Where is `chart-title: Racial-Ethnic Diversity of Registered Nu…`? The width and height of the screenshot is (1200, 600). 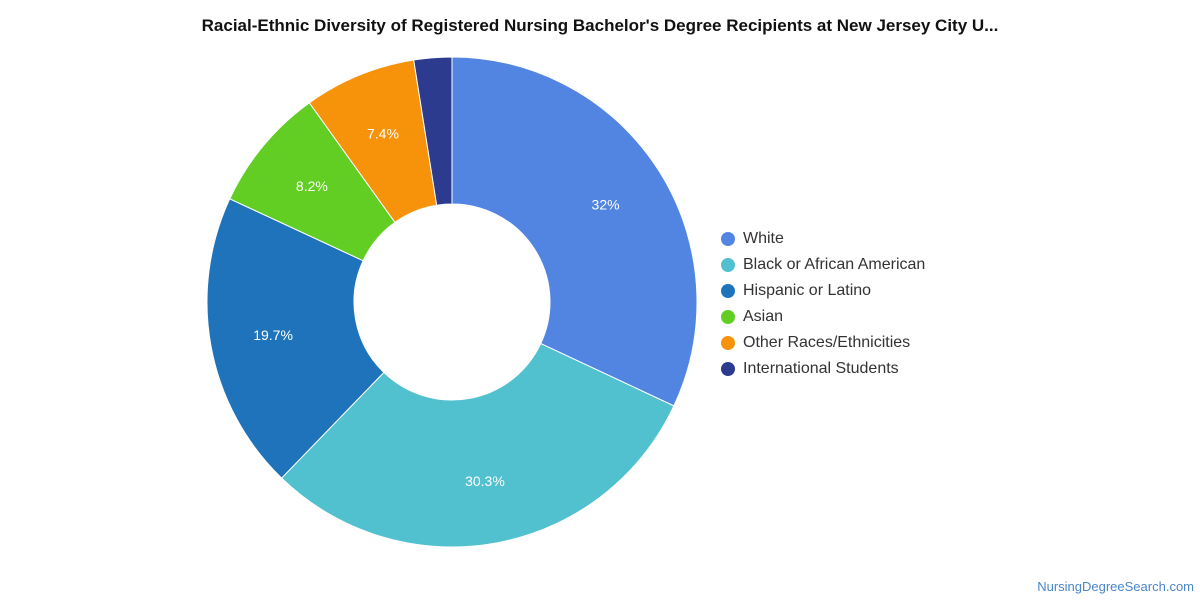 chart-title: Racial-Ethnic Diversity of Registered Nu… is located at coordinates (600, 25).